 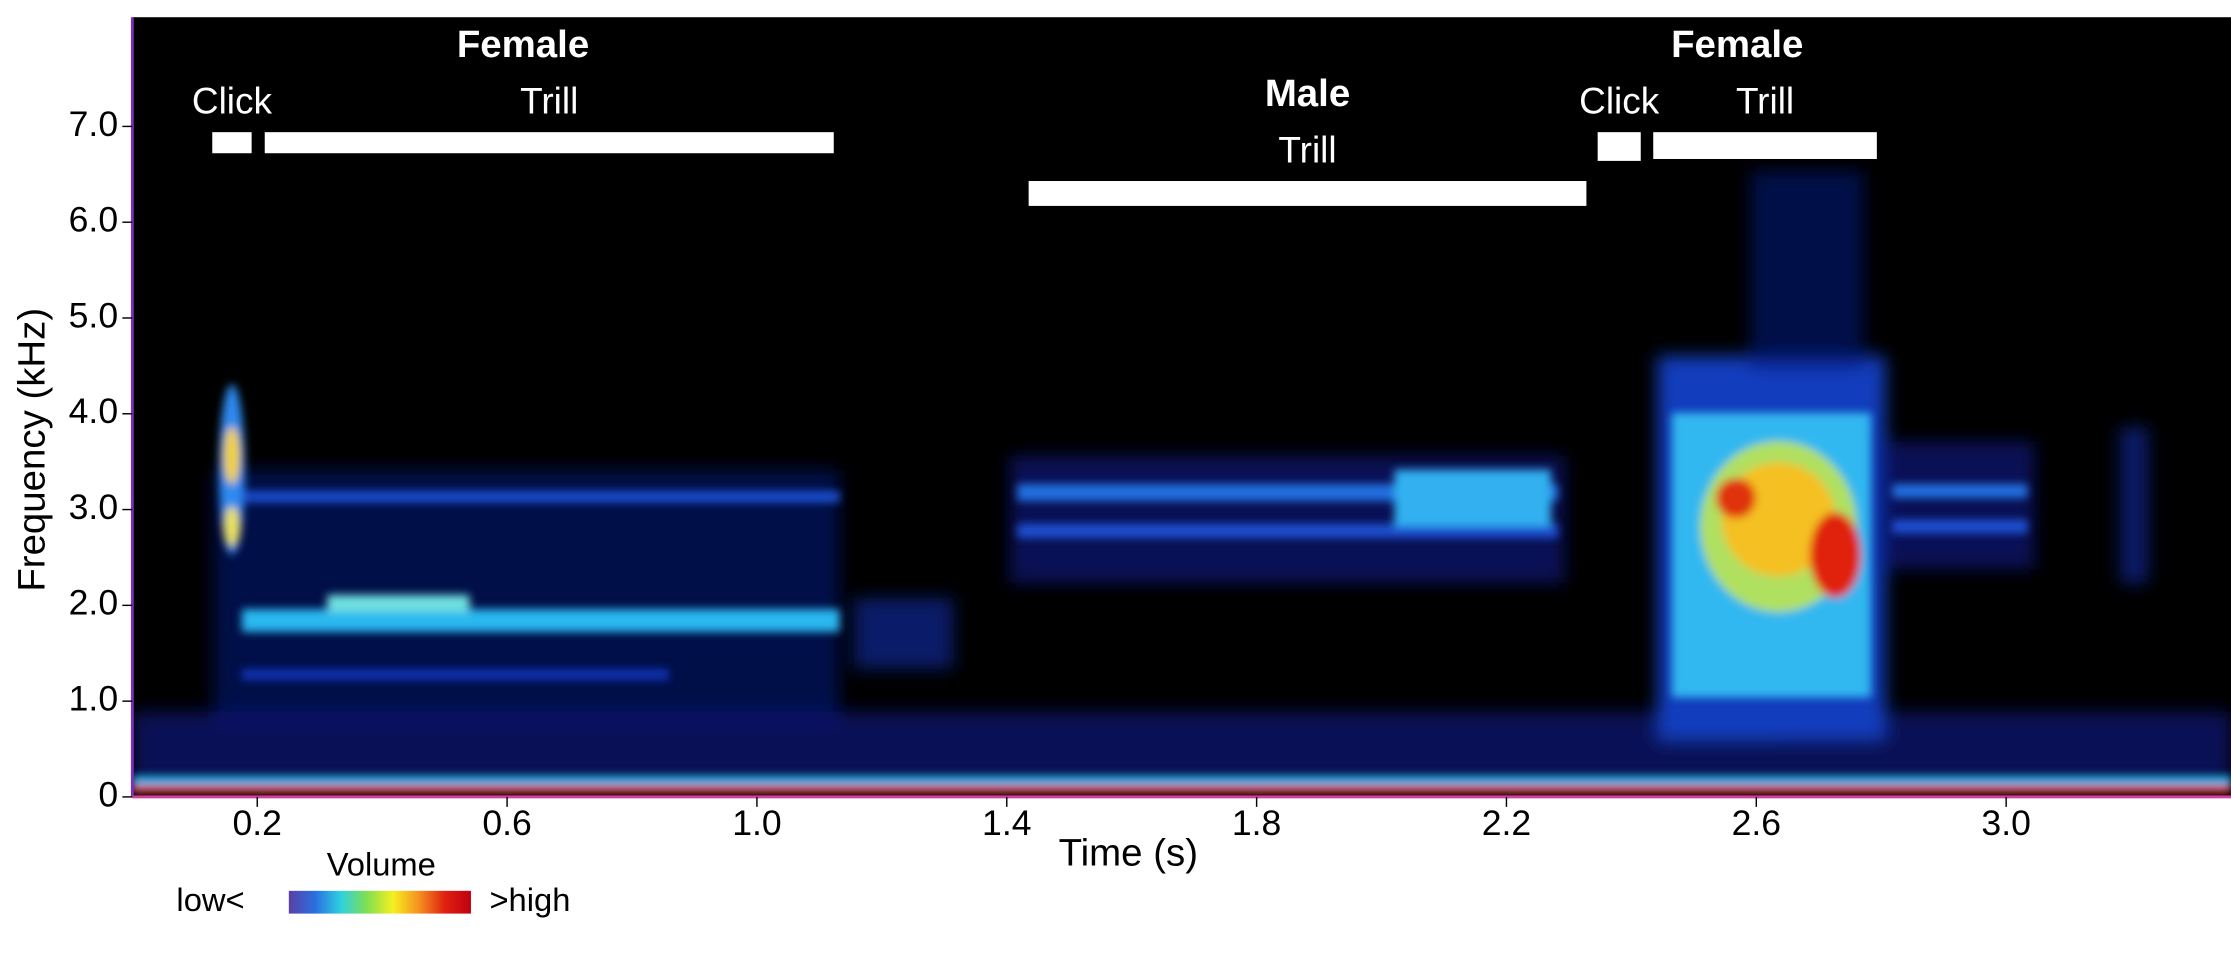 I want to click on y-tick-label: 3.0, so click(x=93, y=507).